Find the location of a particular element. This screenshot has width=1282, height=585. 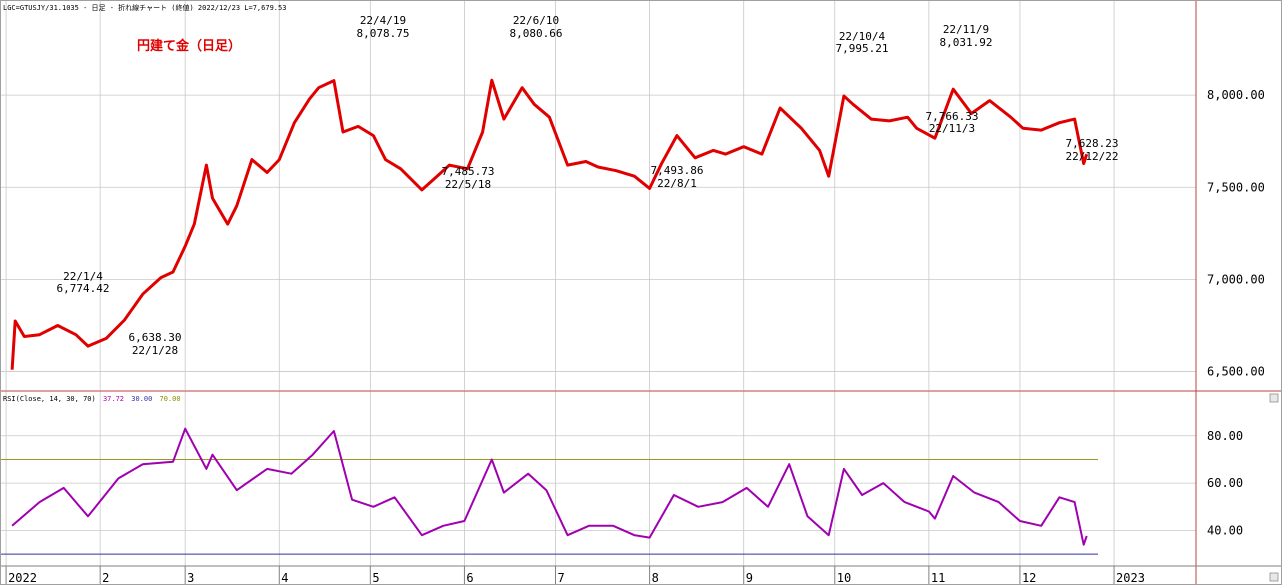

x-axis-month-label: 6 is located at coordinates (469, 578).